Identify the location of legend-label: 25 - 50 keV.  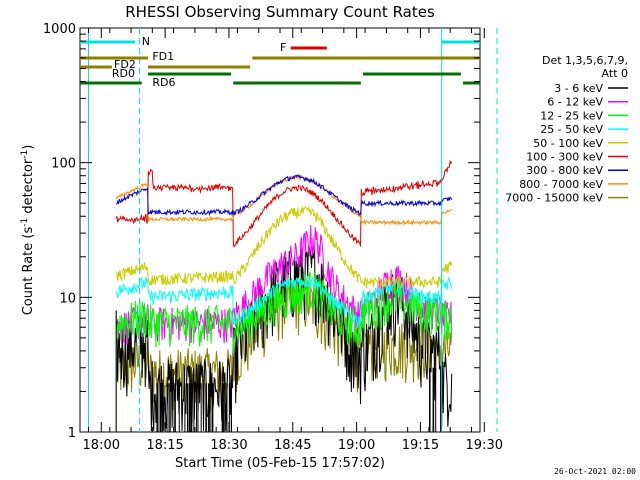
(571, 129).